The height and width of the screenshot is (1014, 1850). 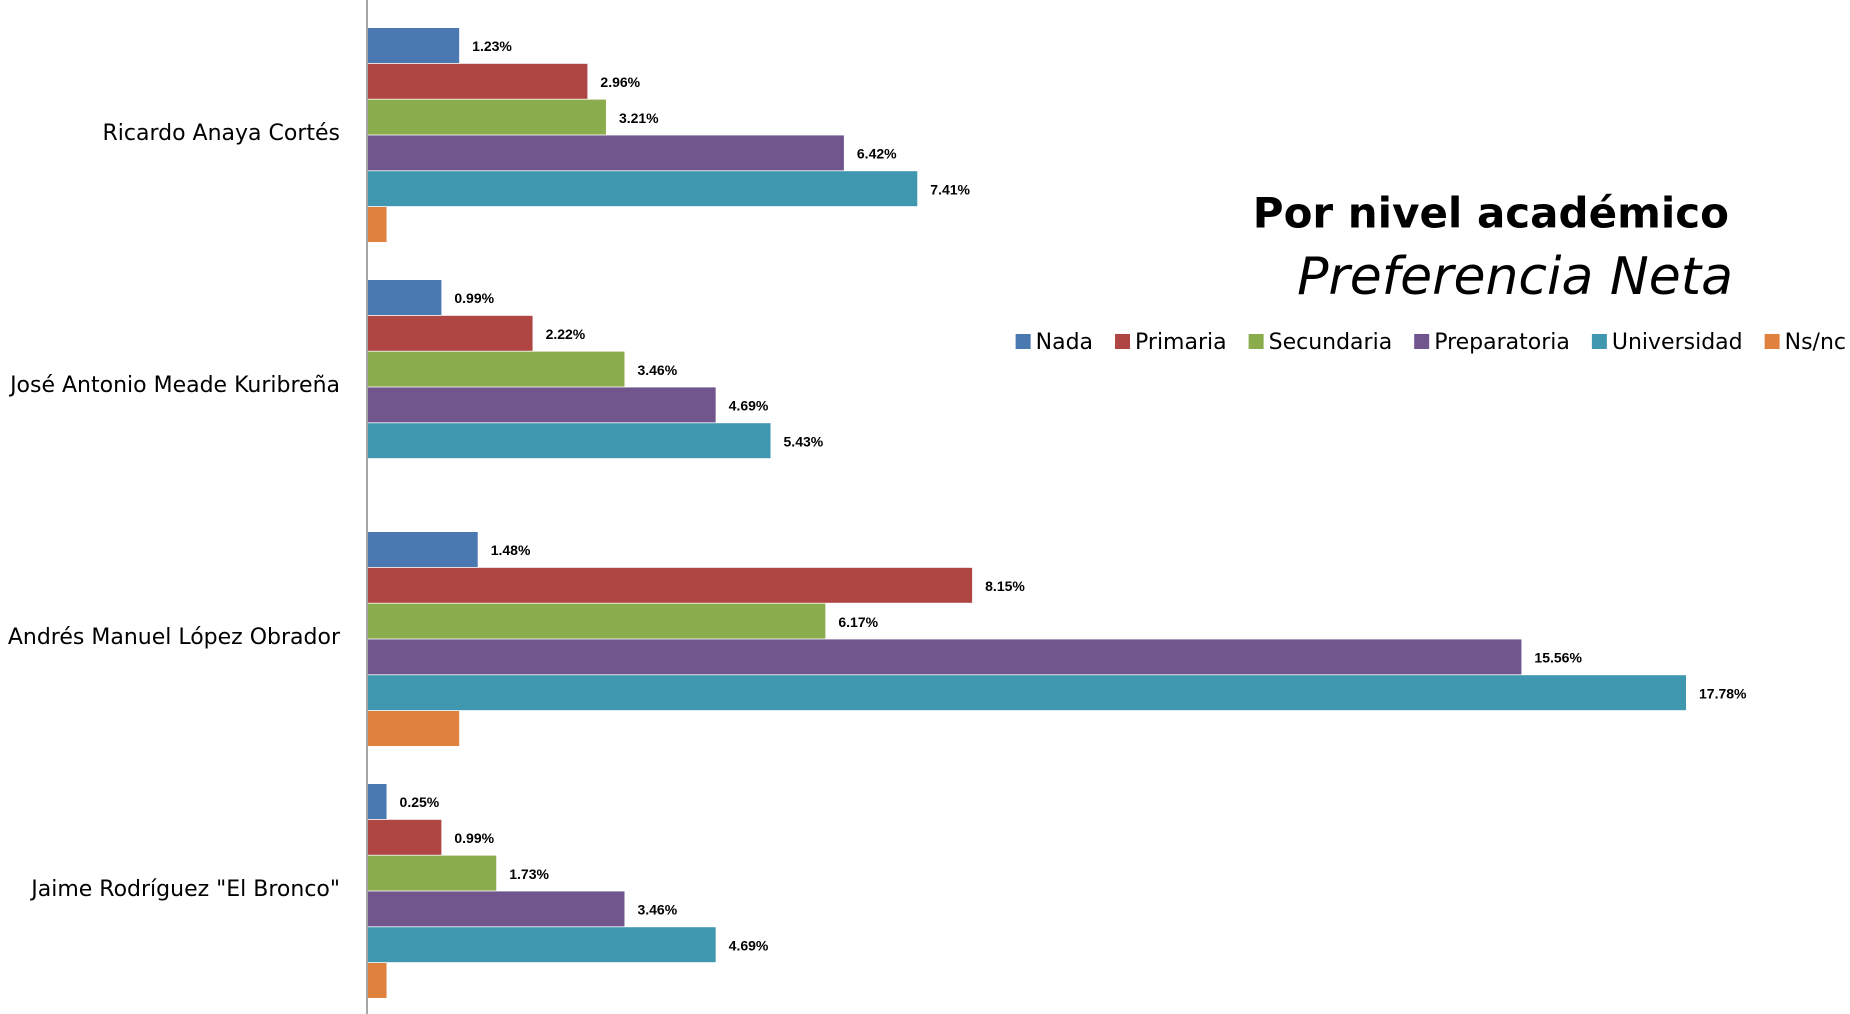 I want to click on category-label: Andrés Manuel López Obrador, so click(x=174, y=637).